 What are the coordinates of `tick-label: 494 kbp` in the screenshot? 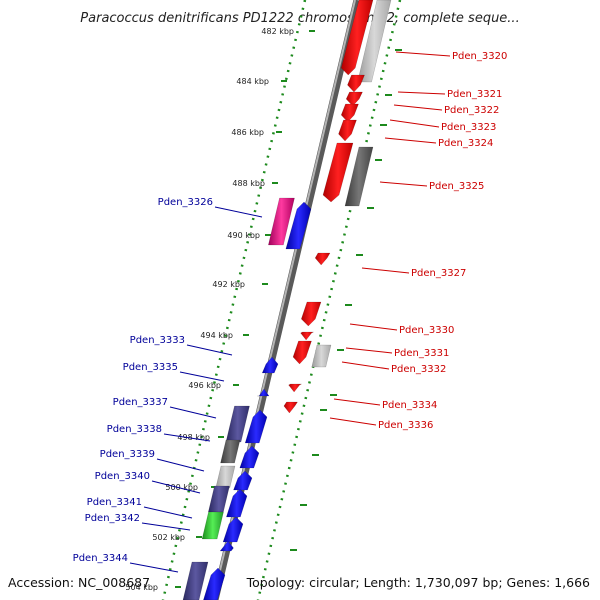 It's located at (216, 335).